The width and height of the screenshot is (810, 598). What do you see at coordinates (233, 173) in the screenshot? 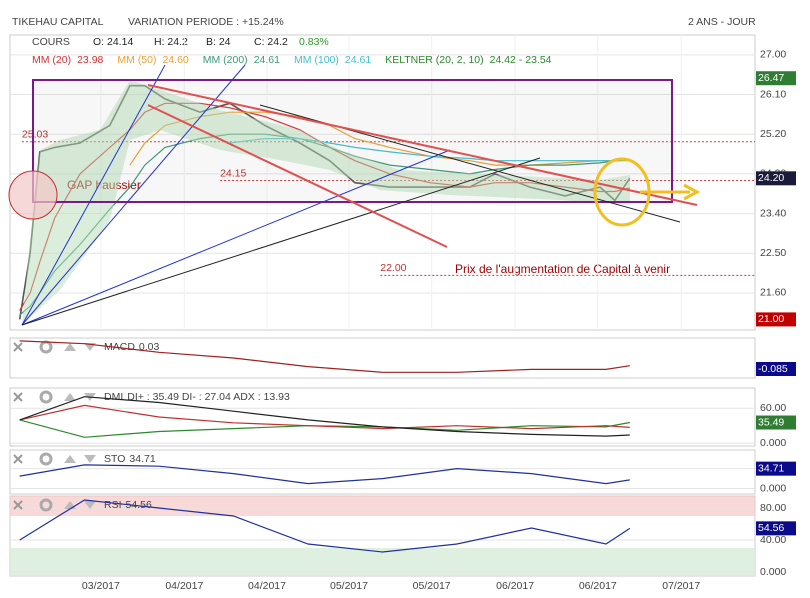
I see `level-label: 24.15` at bounding box center [233, 173].